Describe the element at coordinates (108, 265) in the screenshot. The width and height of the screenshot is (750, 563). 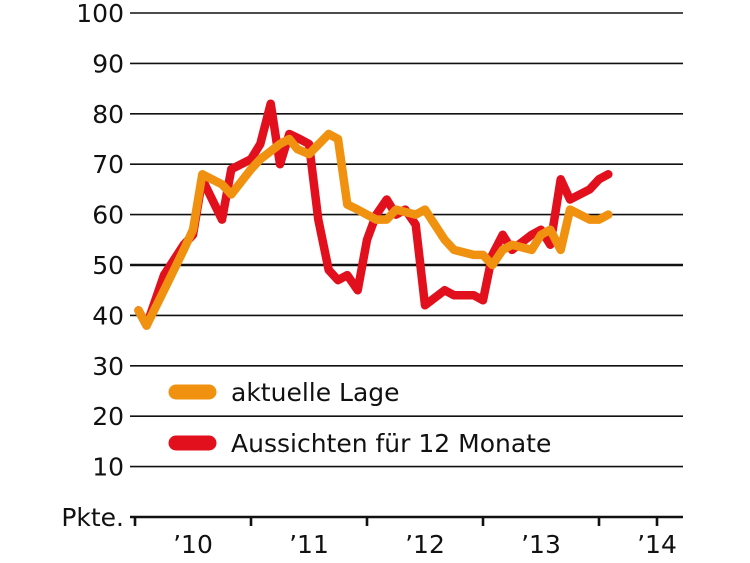
I see `y-tick-label-50: 50` at that location.